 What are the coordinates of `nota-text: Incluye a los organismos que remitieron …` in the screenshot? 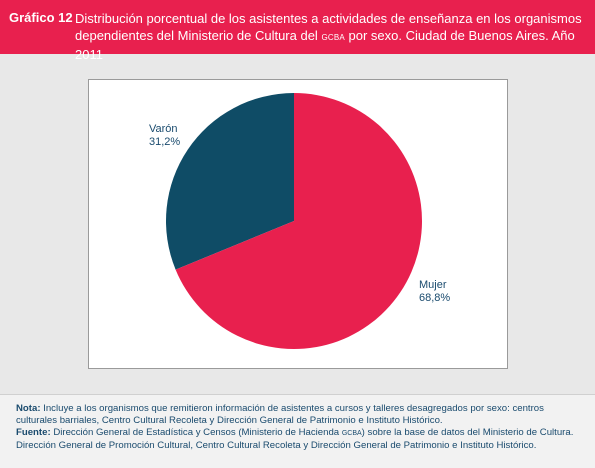 It's located at (280, 414).